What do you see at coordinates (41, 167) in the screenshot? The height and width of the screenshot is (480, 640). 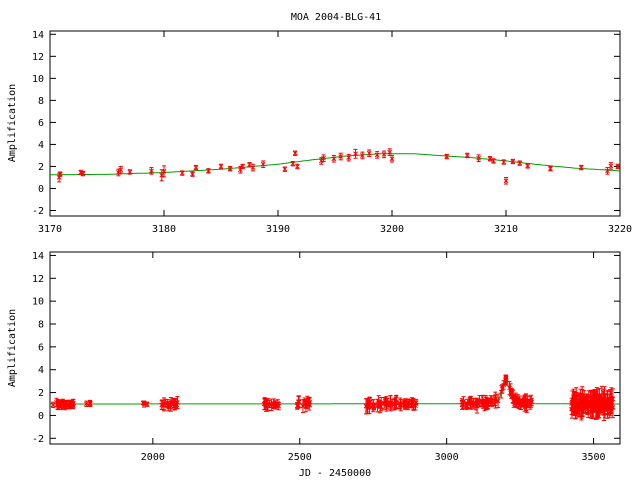 I see `top-ytick-label: 2` at bounding box center [41, 167].